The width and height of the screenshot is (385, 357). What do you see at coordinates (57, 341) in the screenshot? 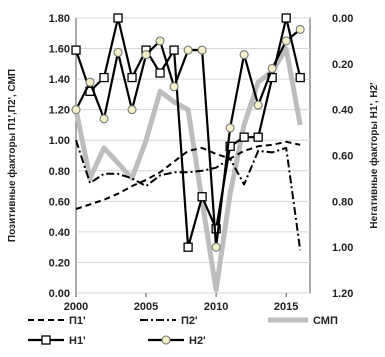
I see `legend-entry: H1'` at bounding box center [57, 341].